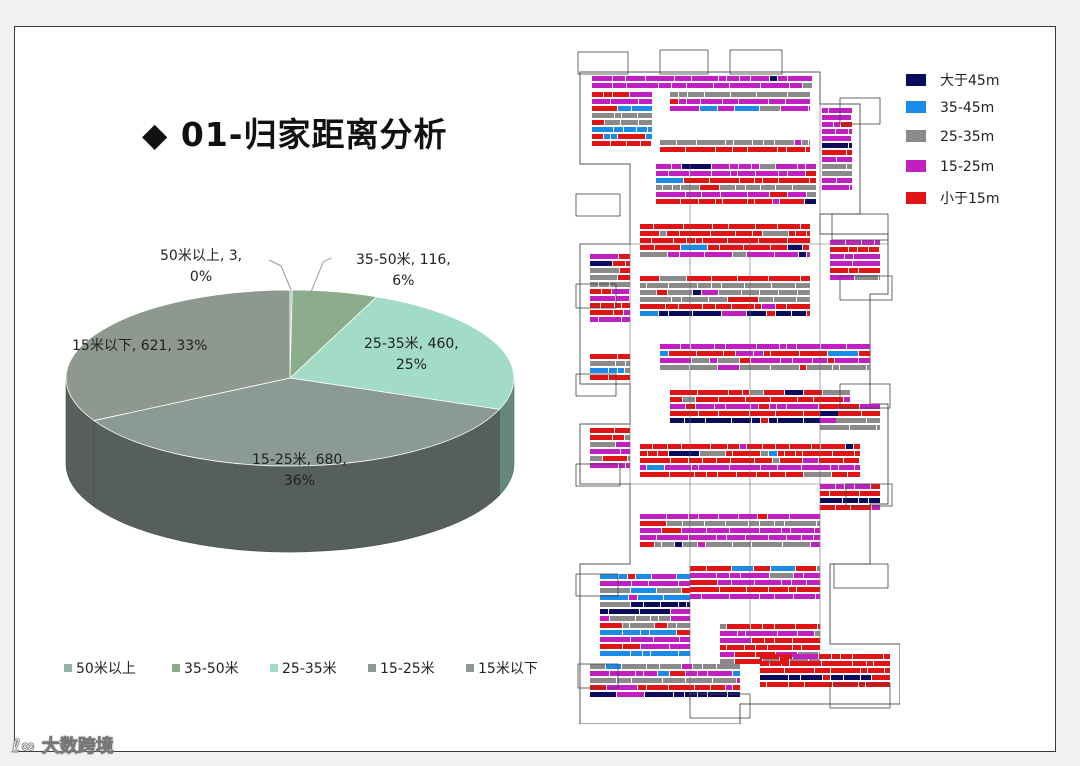 This screenshot has width=1080, height=766. Describe the element at coordinates (176, 668) in the screenshot. I see `legend-swatch` at that location.